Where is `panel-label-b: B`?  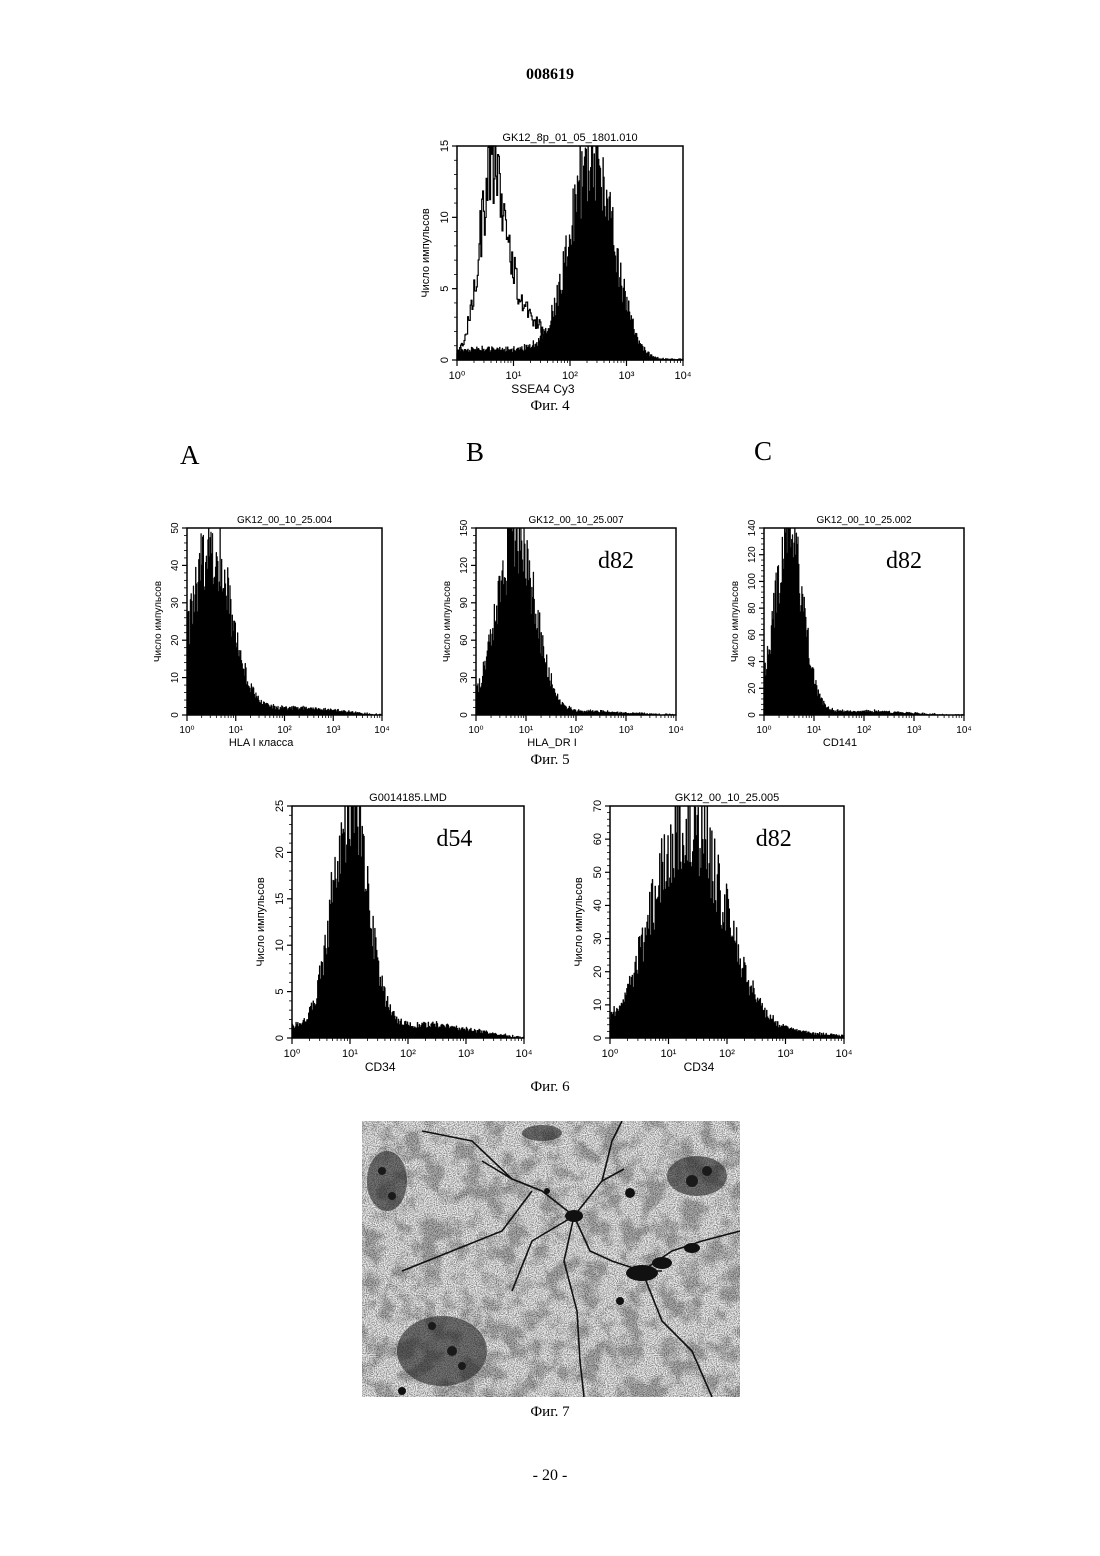
panel-label-b: B is located at coordinates (475, 452).